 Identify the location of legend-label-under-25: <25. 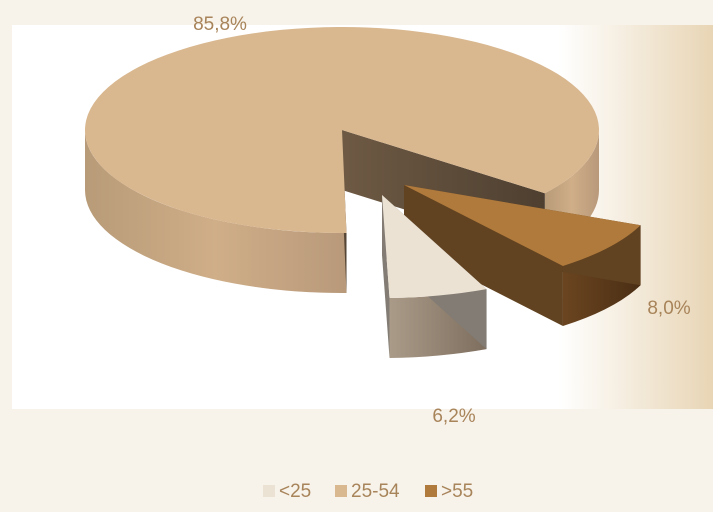
(295, 491).